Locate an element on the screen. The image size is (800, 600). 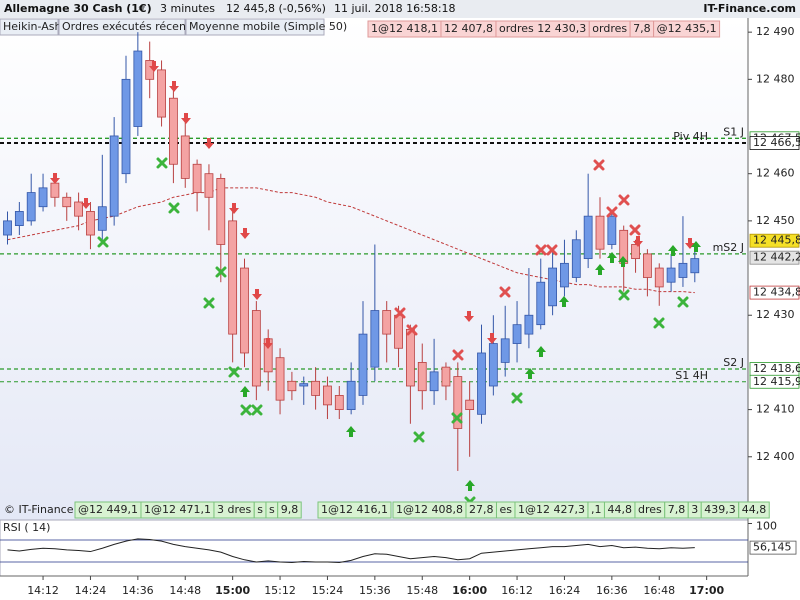
order-tag-label: ordres 12 430,3 is located at coordinates (542, 28).